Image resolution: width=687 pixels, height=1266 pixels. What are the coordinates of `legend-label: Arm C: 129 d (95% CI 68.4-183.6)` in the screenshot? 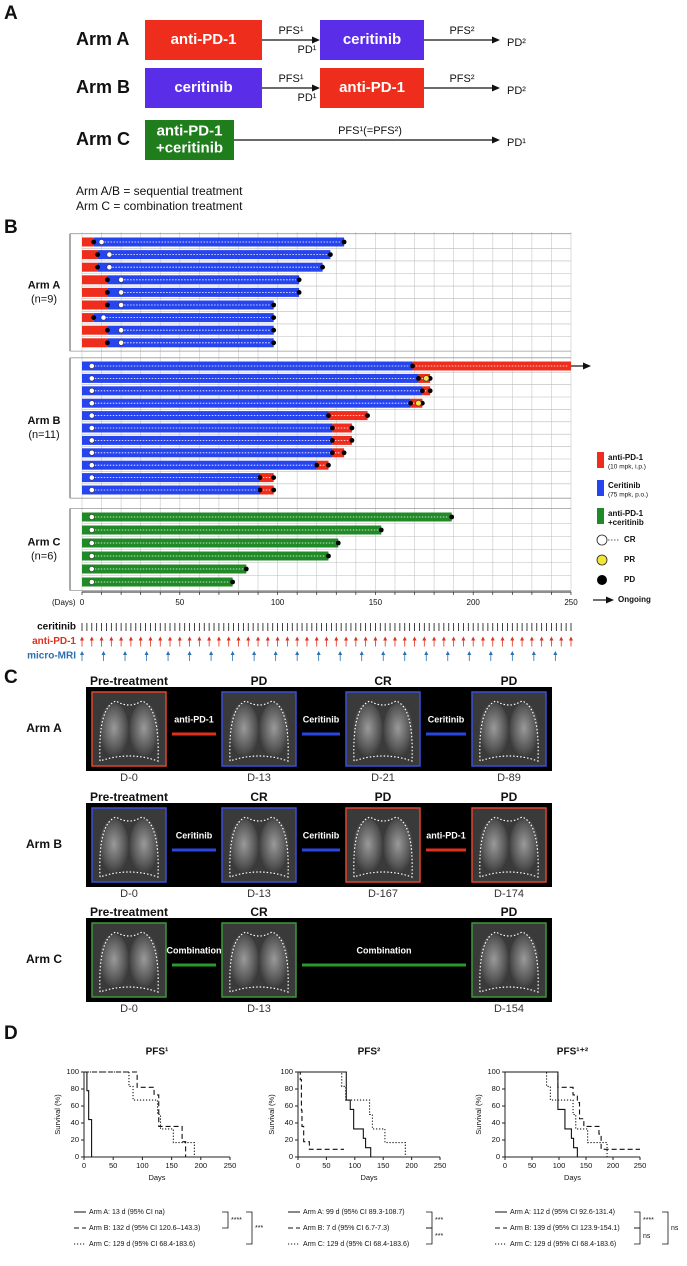 It's located at (142, 1244).